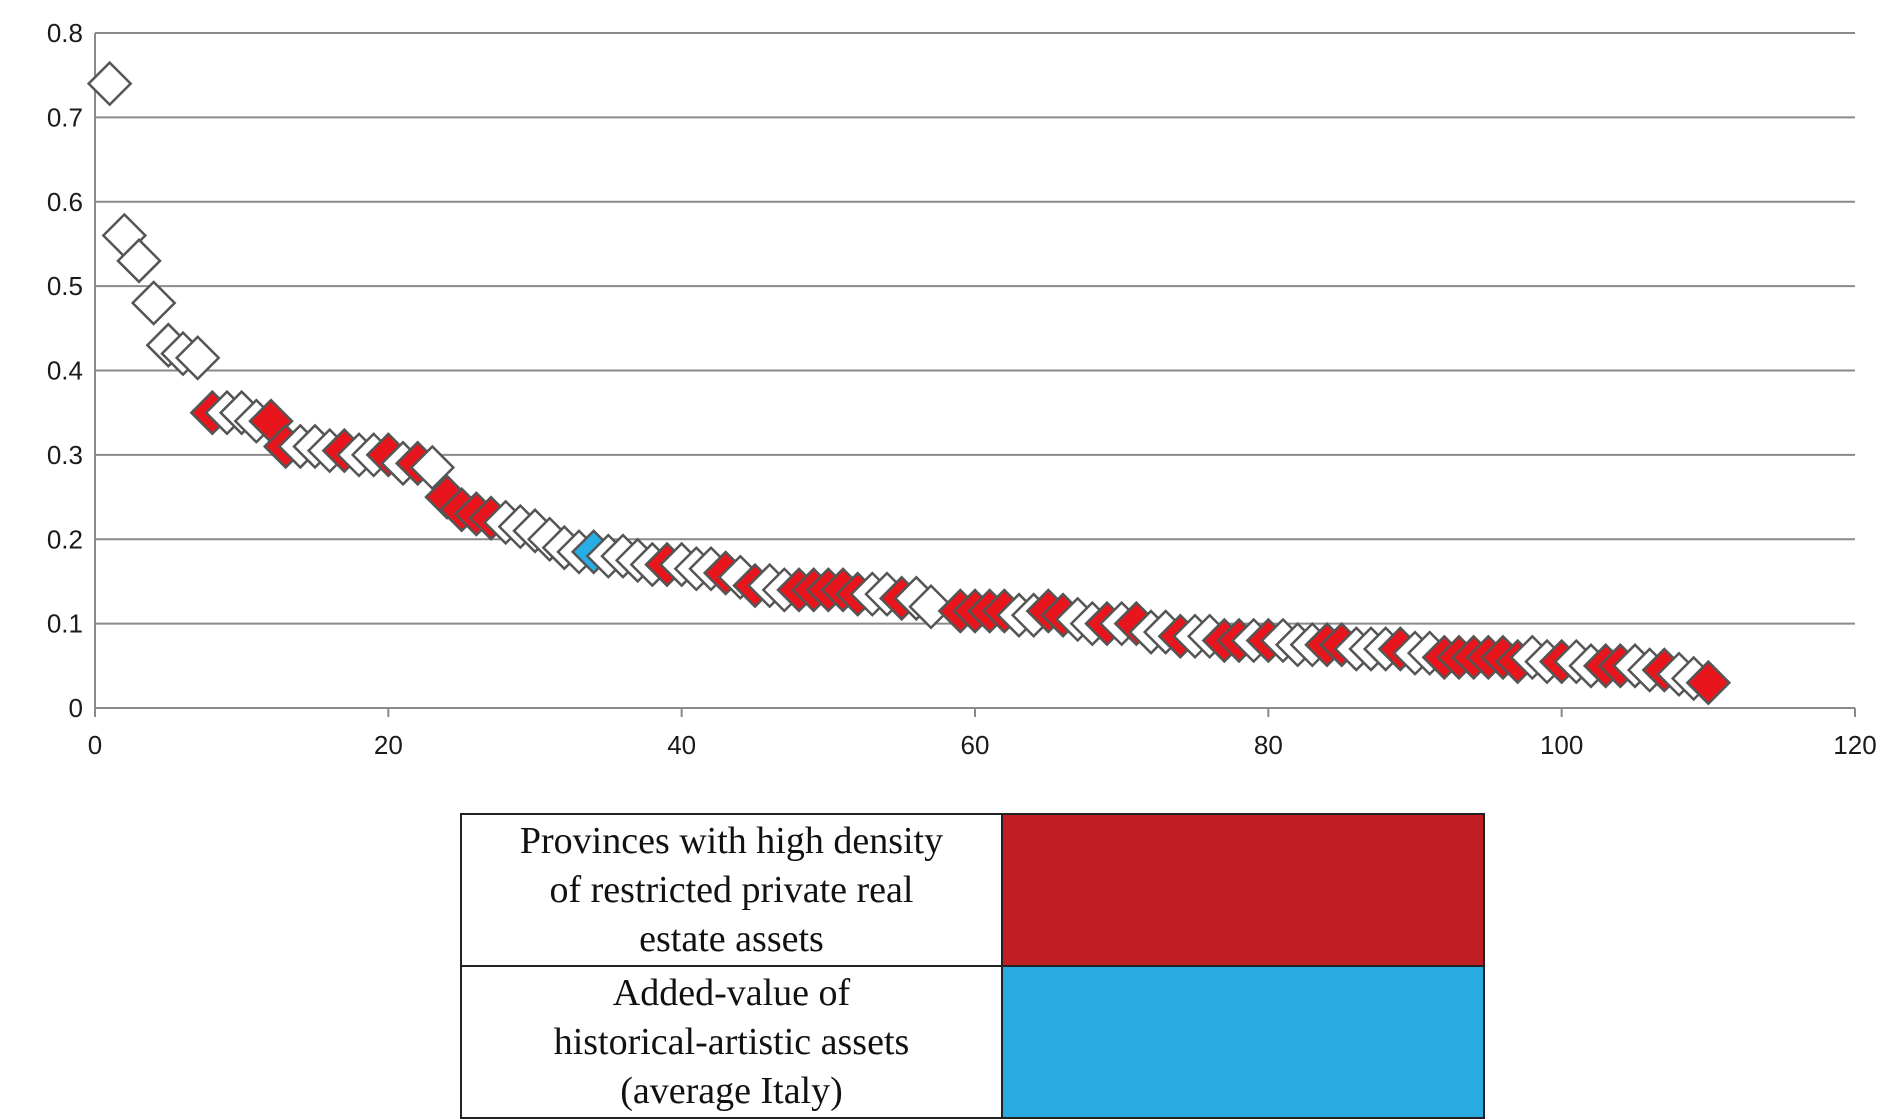  Describe the element at coordinates (65, 624) in the screenshot. I see `y-tick-label: 0.1` at that location.